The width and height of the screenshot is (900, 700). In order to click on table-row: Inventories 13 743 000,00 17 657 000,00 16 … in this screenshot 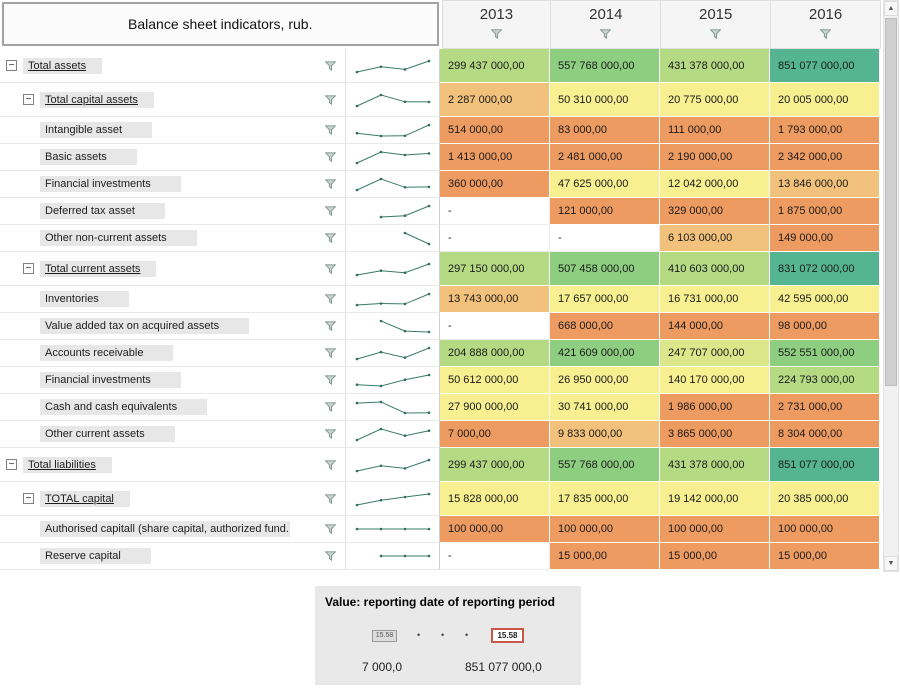, I will do `click(440, 299)`.